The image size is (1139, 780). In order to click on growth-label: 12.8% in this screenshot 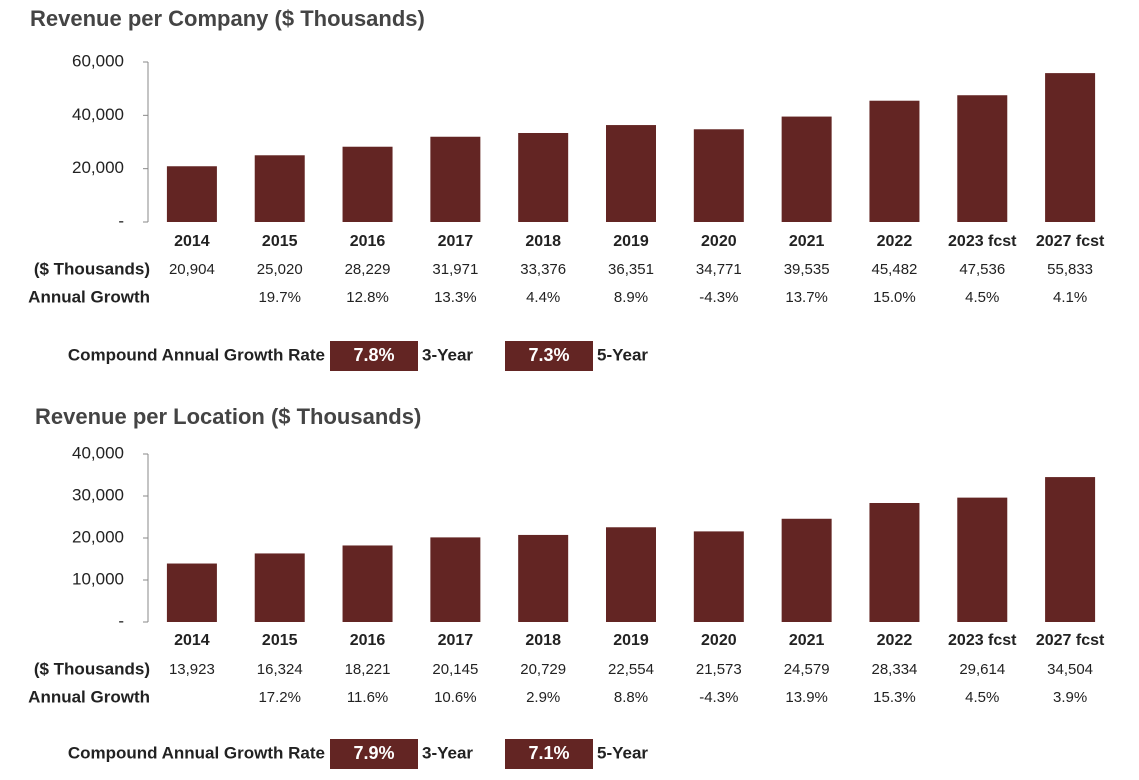, I will do `click(367, 297)`.